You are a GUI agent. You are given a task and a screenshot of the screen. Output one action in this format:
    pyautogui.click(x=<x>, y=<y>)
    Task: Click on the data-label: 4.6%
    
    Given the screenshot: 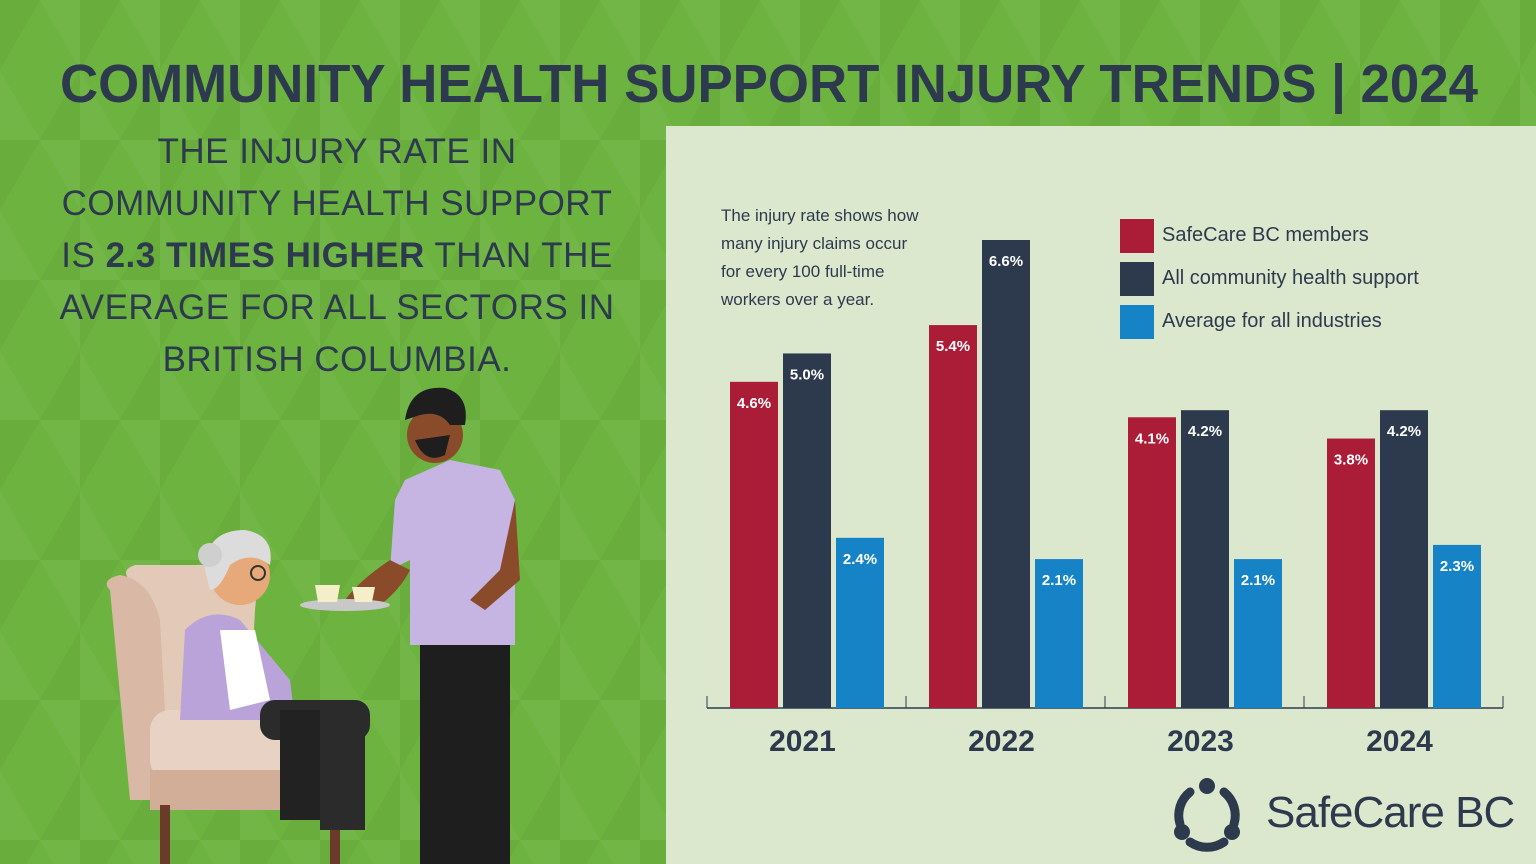 What is the action you would take?
    pyautogui.click(x=754, y=403)
    